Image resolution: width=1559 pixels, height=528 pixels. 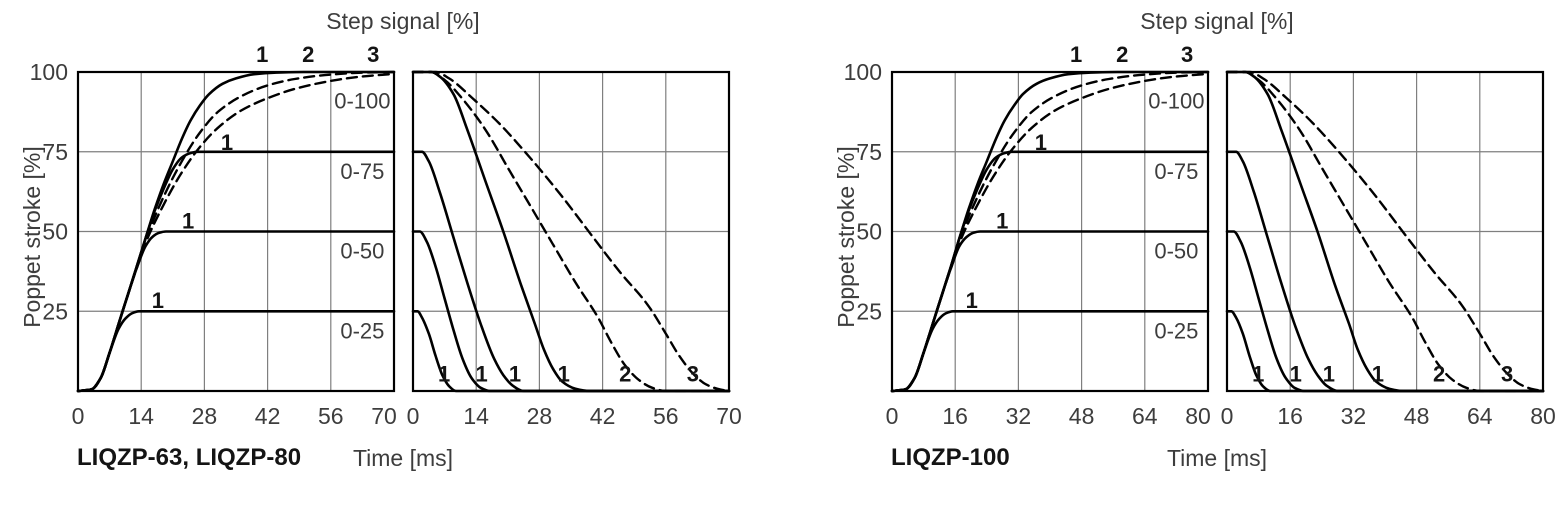 I want to click on rise-x-tick-label: 28, so click(x=205, y=416).